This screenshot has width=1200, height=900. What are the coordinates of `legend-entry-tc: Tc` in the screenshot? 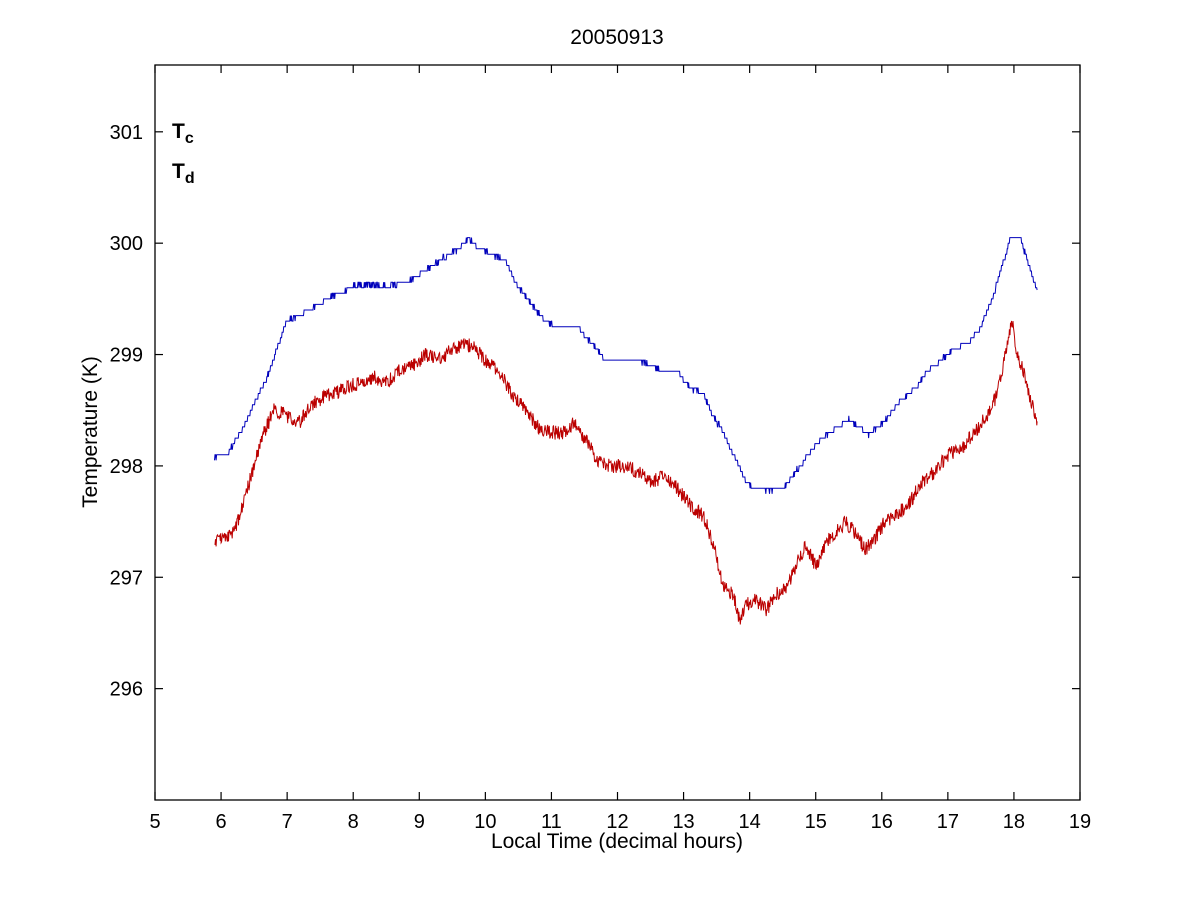 It's located at (183, 133).